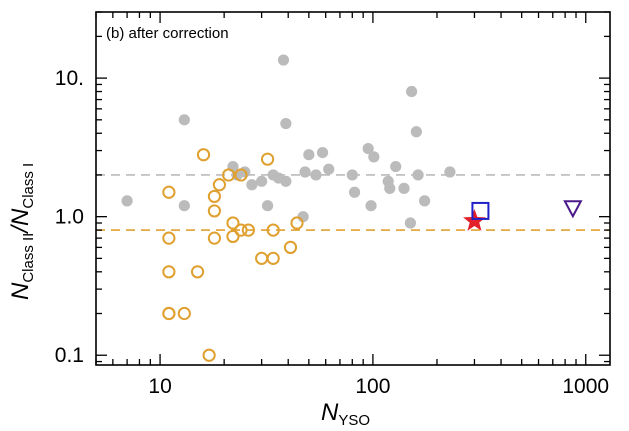 The image size is (629, 431). I want to click on y-tick-label: 1.0, so click(69, 217).